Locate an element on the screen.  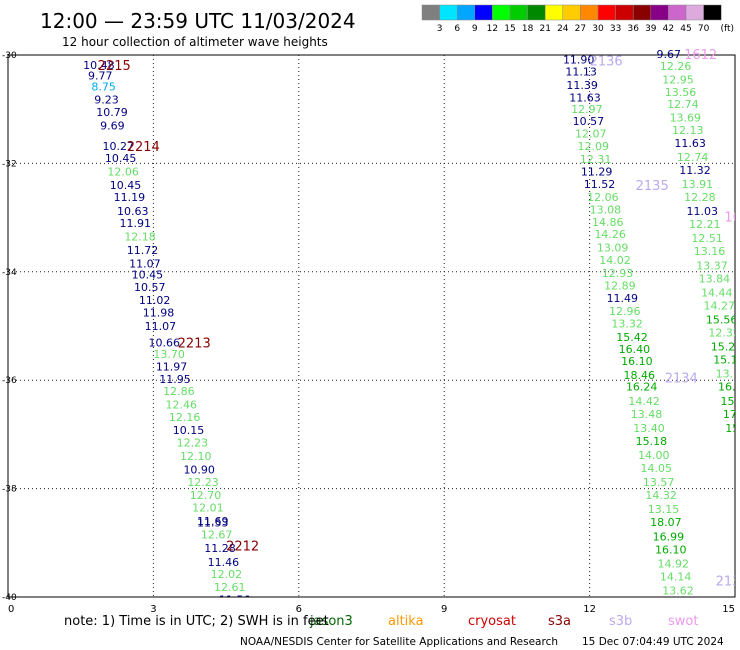
data-label: 10.15 is located at coordinates (189, 430).